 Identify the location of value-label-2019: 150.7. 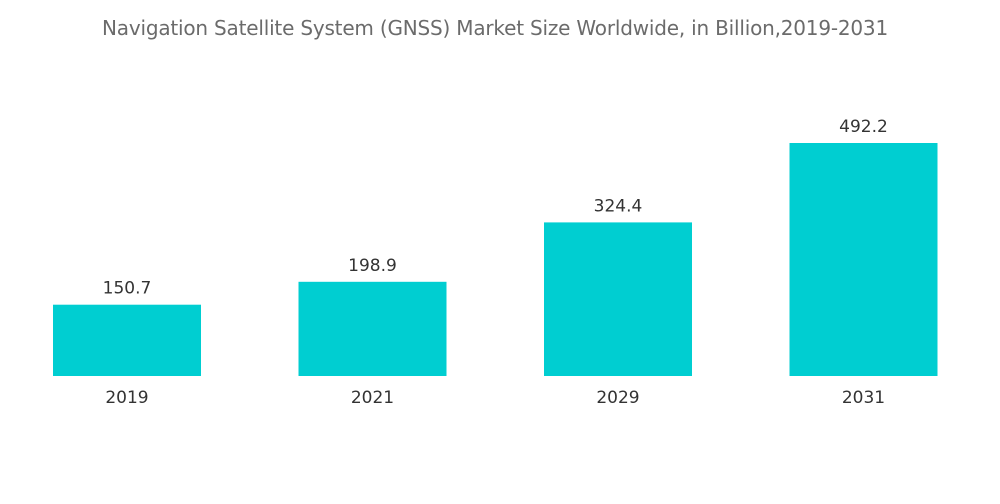
(127, 289).